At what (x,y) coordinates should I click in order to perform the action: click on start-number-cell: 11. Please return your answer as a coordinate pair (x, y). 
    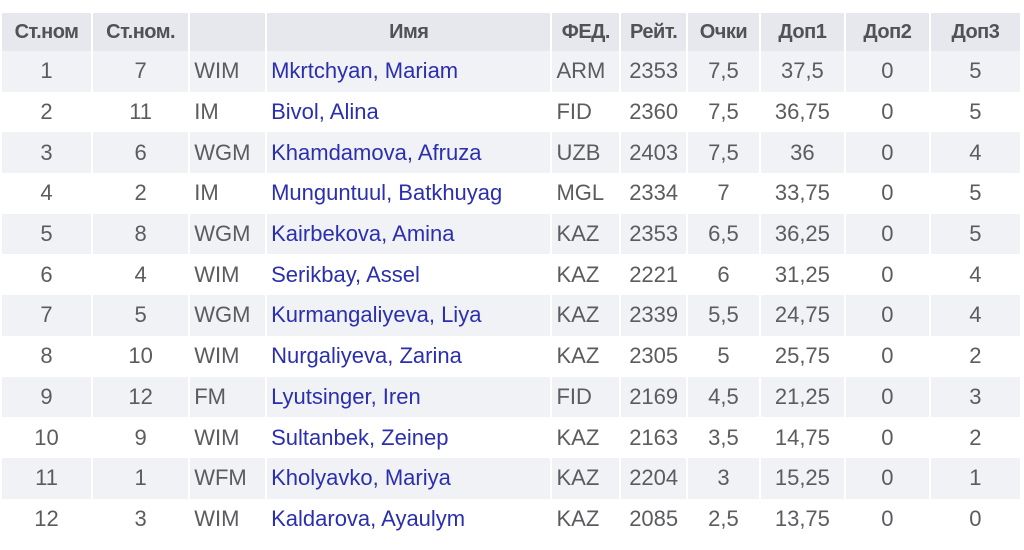
    Looking at the image, I should click on (141, 112).